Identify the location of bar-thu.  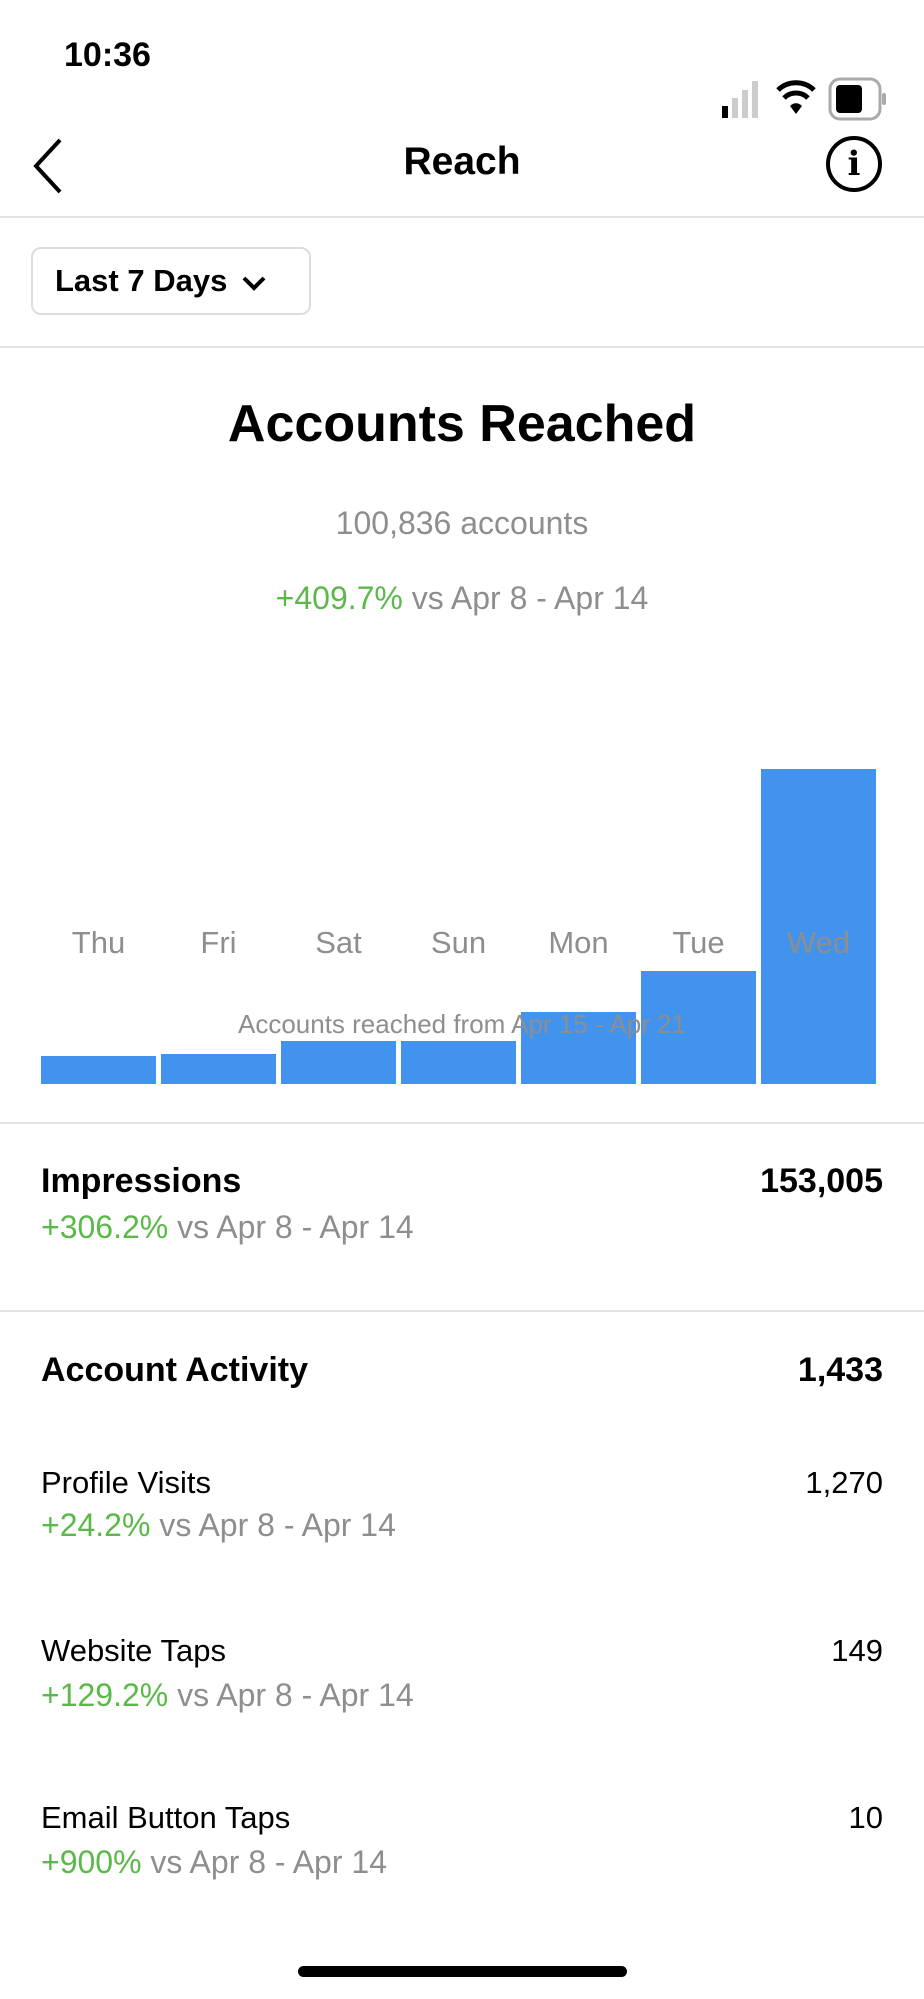
(98, 1069).